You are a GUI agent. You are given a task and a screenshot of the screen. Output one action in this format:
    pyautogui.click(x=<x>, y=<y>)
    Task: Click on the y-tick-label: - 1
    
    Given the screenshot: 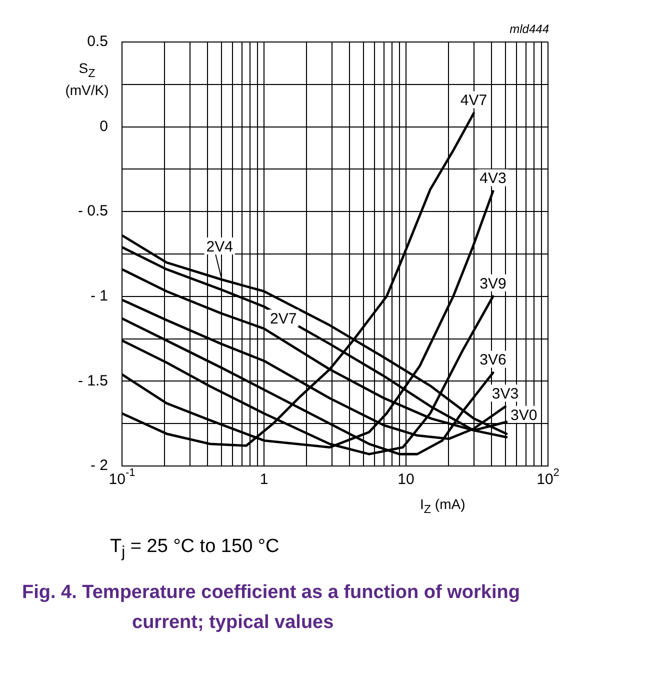 What is the action you would take?
    pyautogui.click(x=99, y=296)
    